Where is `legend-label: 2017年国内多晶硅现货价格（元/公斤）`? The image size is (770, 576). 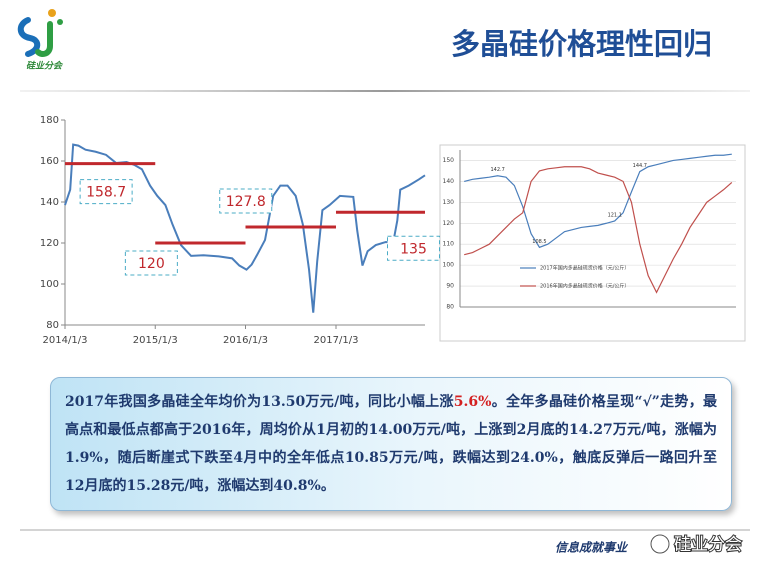 legend-label: 2017年国内多晶硅现货价格（元/公斤） is located at coordinates (584, 268).